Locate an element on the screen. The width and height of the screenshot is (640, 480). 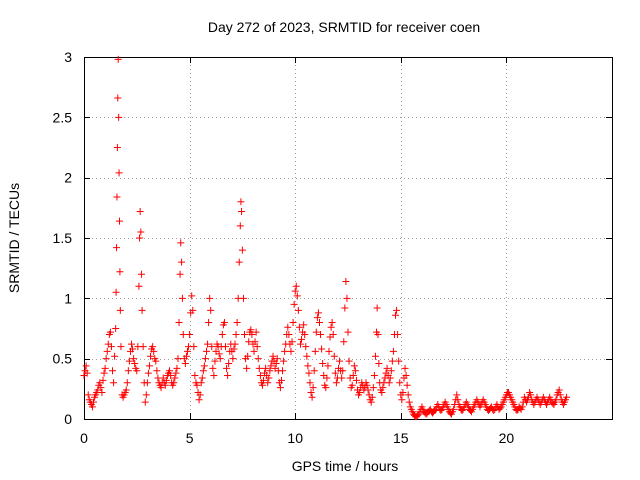
x-tick-label: 5 is located at coordinates (190, 438).